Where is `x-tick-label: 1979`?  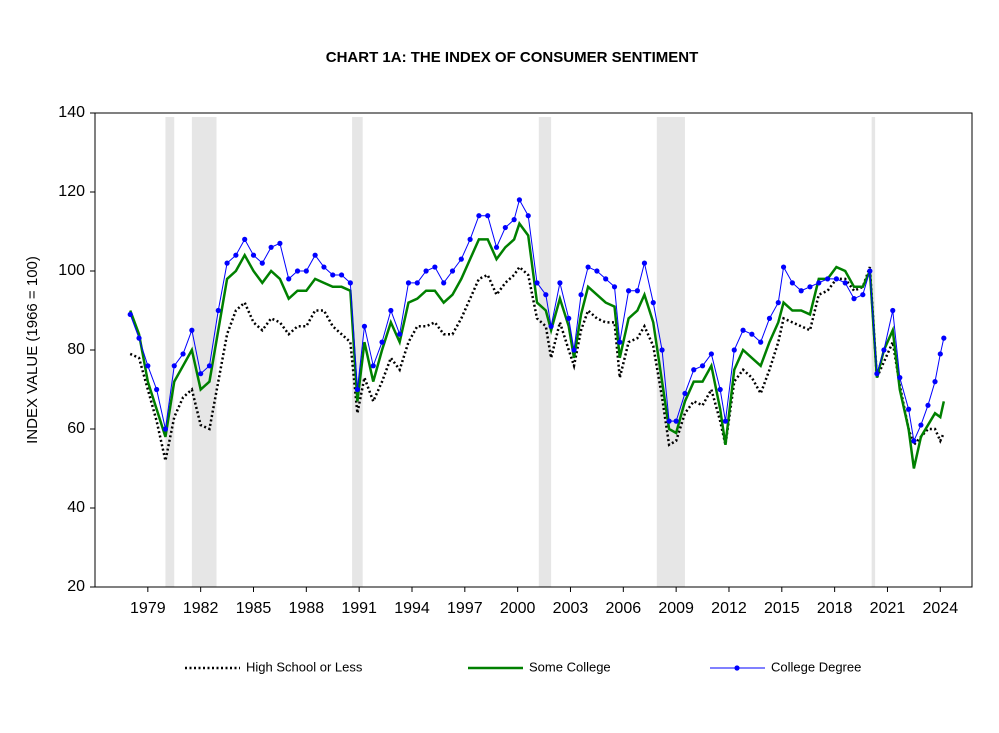
x-tick-label: 1979 is located at coordinates (148, 608).